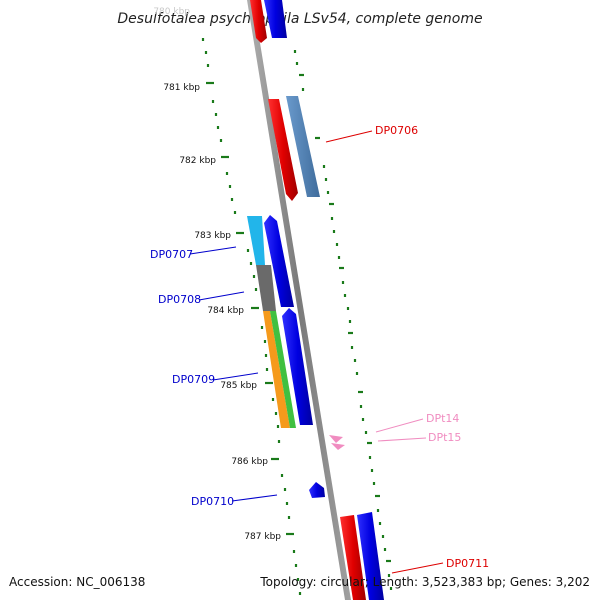 This screenshot has height=600, width=600. Describe the element at coordinates (279, 261) in the screenshot. I see `gene-blue-a` at that location.